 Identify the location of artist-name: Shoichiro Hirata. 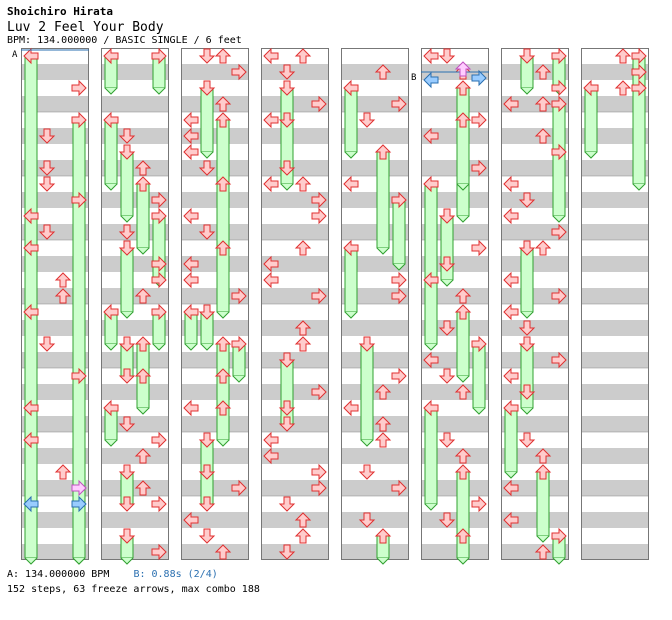
(60, 11).